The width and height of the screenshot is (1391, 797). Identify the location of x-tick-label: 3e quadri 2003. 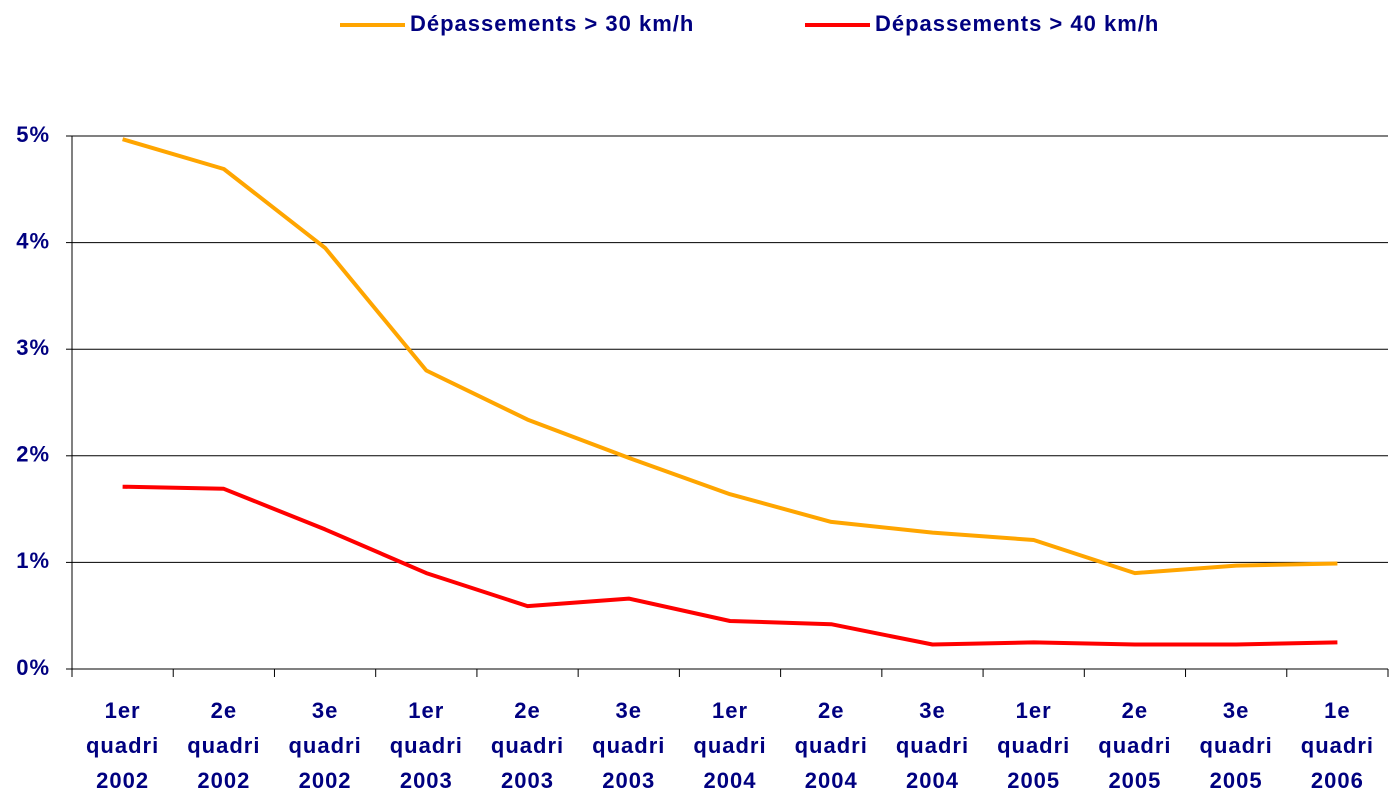
(628, 745).